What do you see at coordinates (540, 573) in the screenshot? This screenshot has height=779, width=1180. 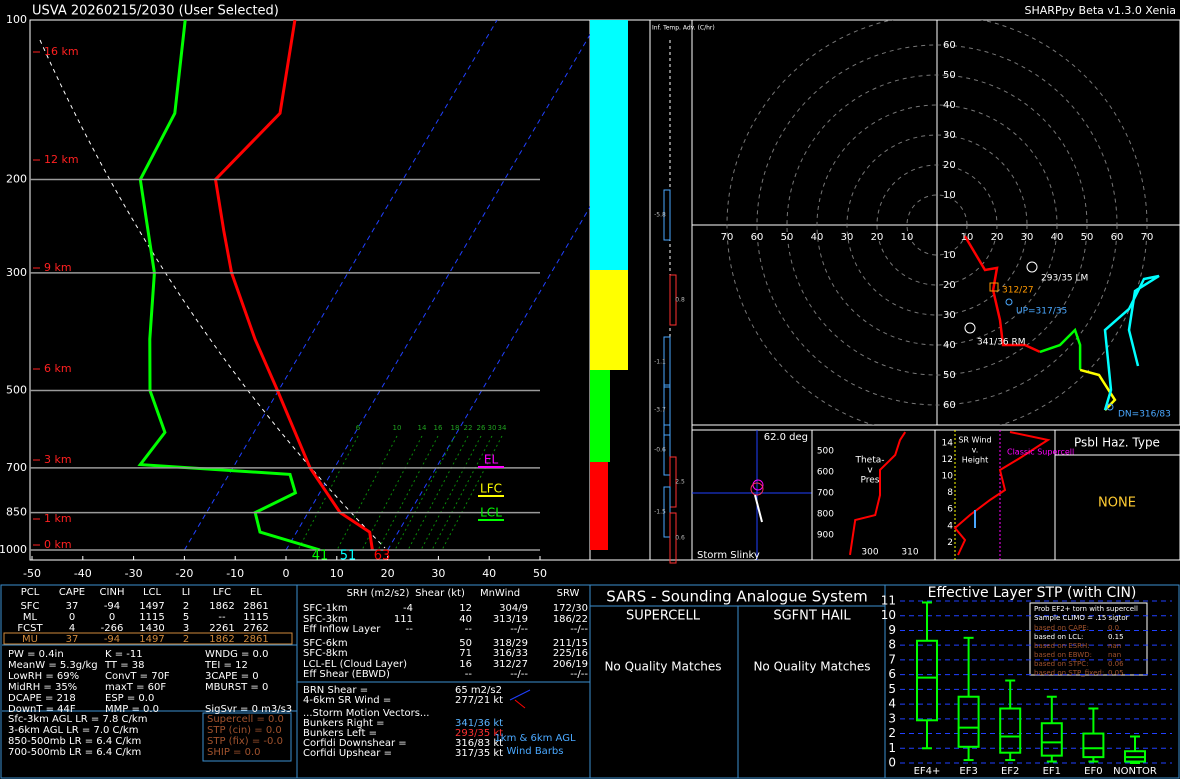 I see `temperature-tick-label: 50` at bounding box center [540, 573].